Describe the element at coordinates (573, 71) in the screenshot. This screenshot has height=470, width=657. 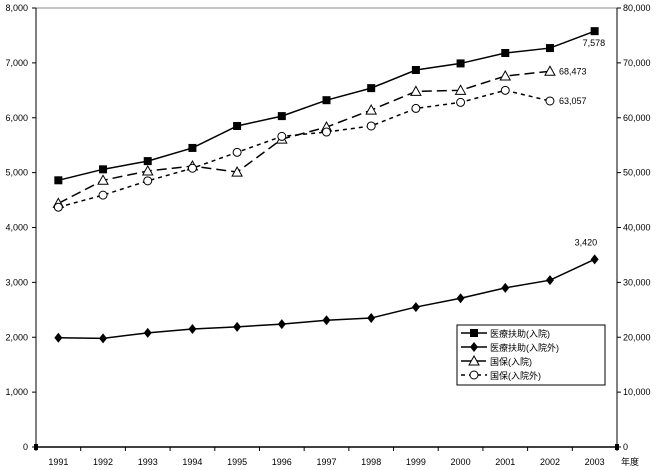
I see `data-label: 68,473` at that location.